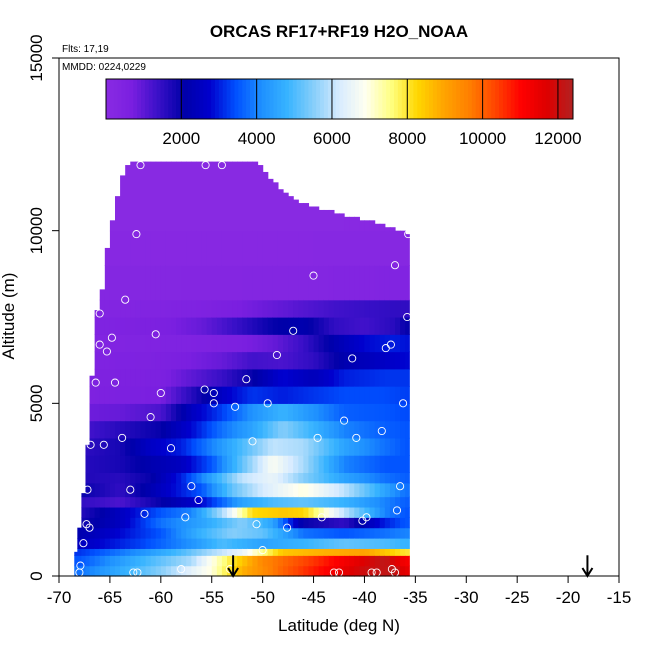 The image size is (650, 650). Describe the element at coordinates (104, 67) in the screenshot. I see `dates-annotation: MMDD: 0224,0229` at that location.